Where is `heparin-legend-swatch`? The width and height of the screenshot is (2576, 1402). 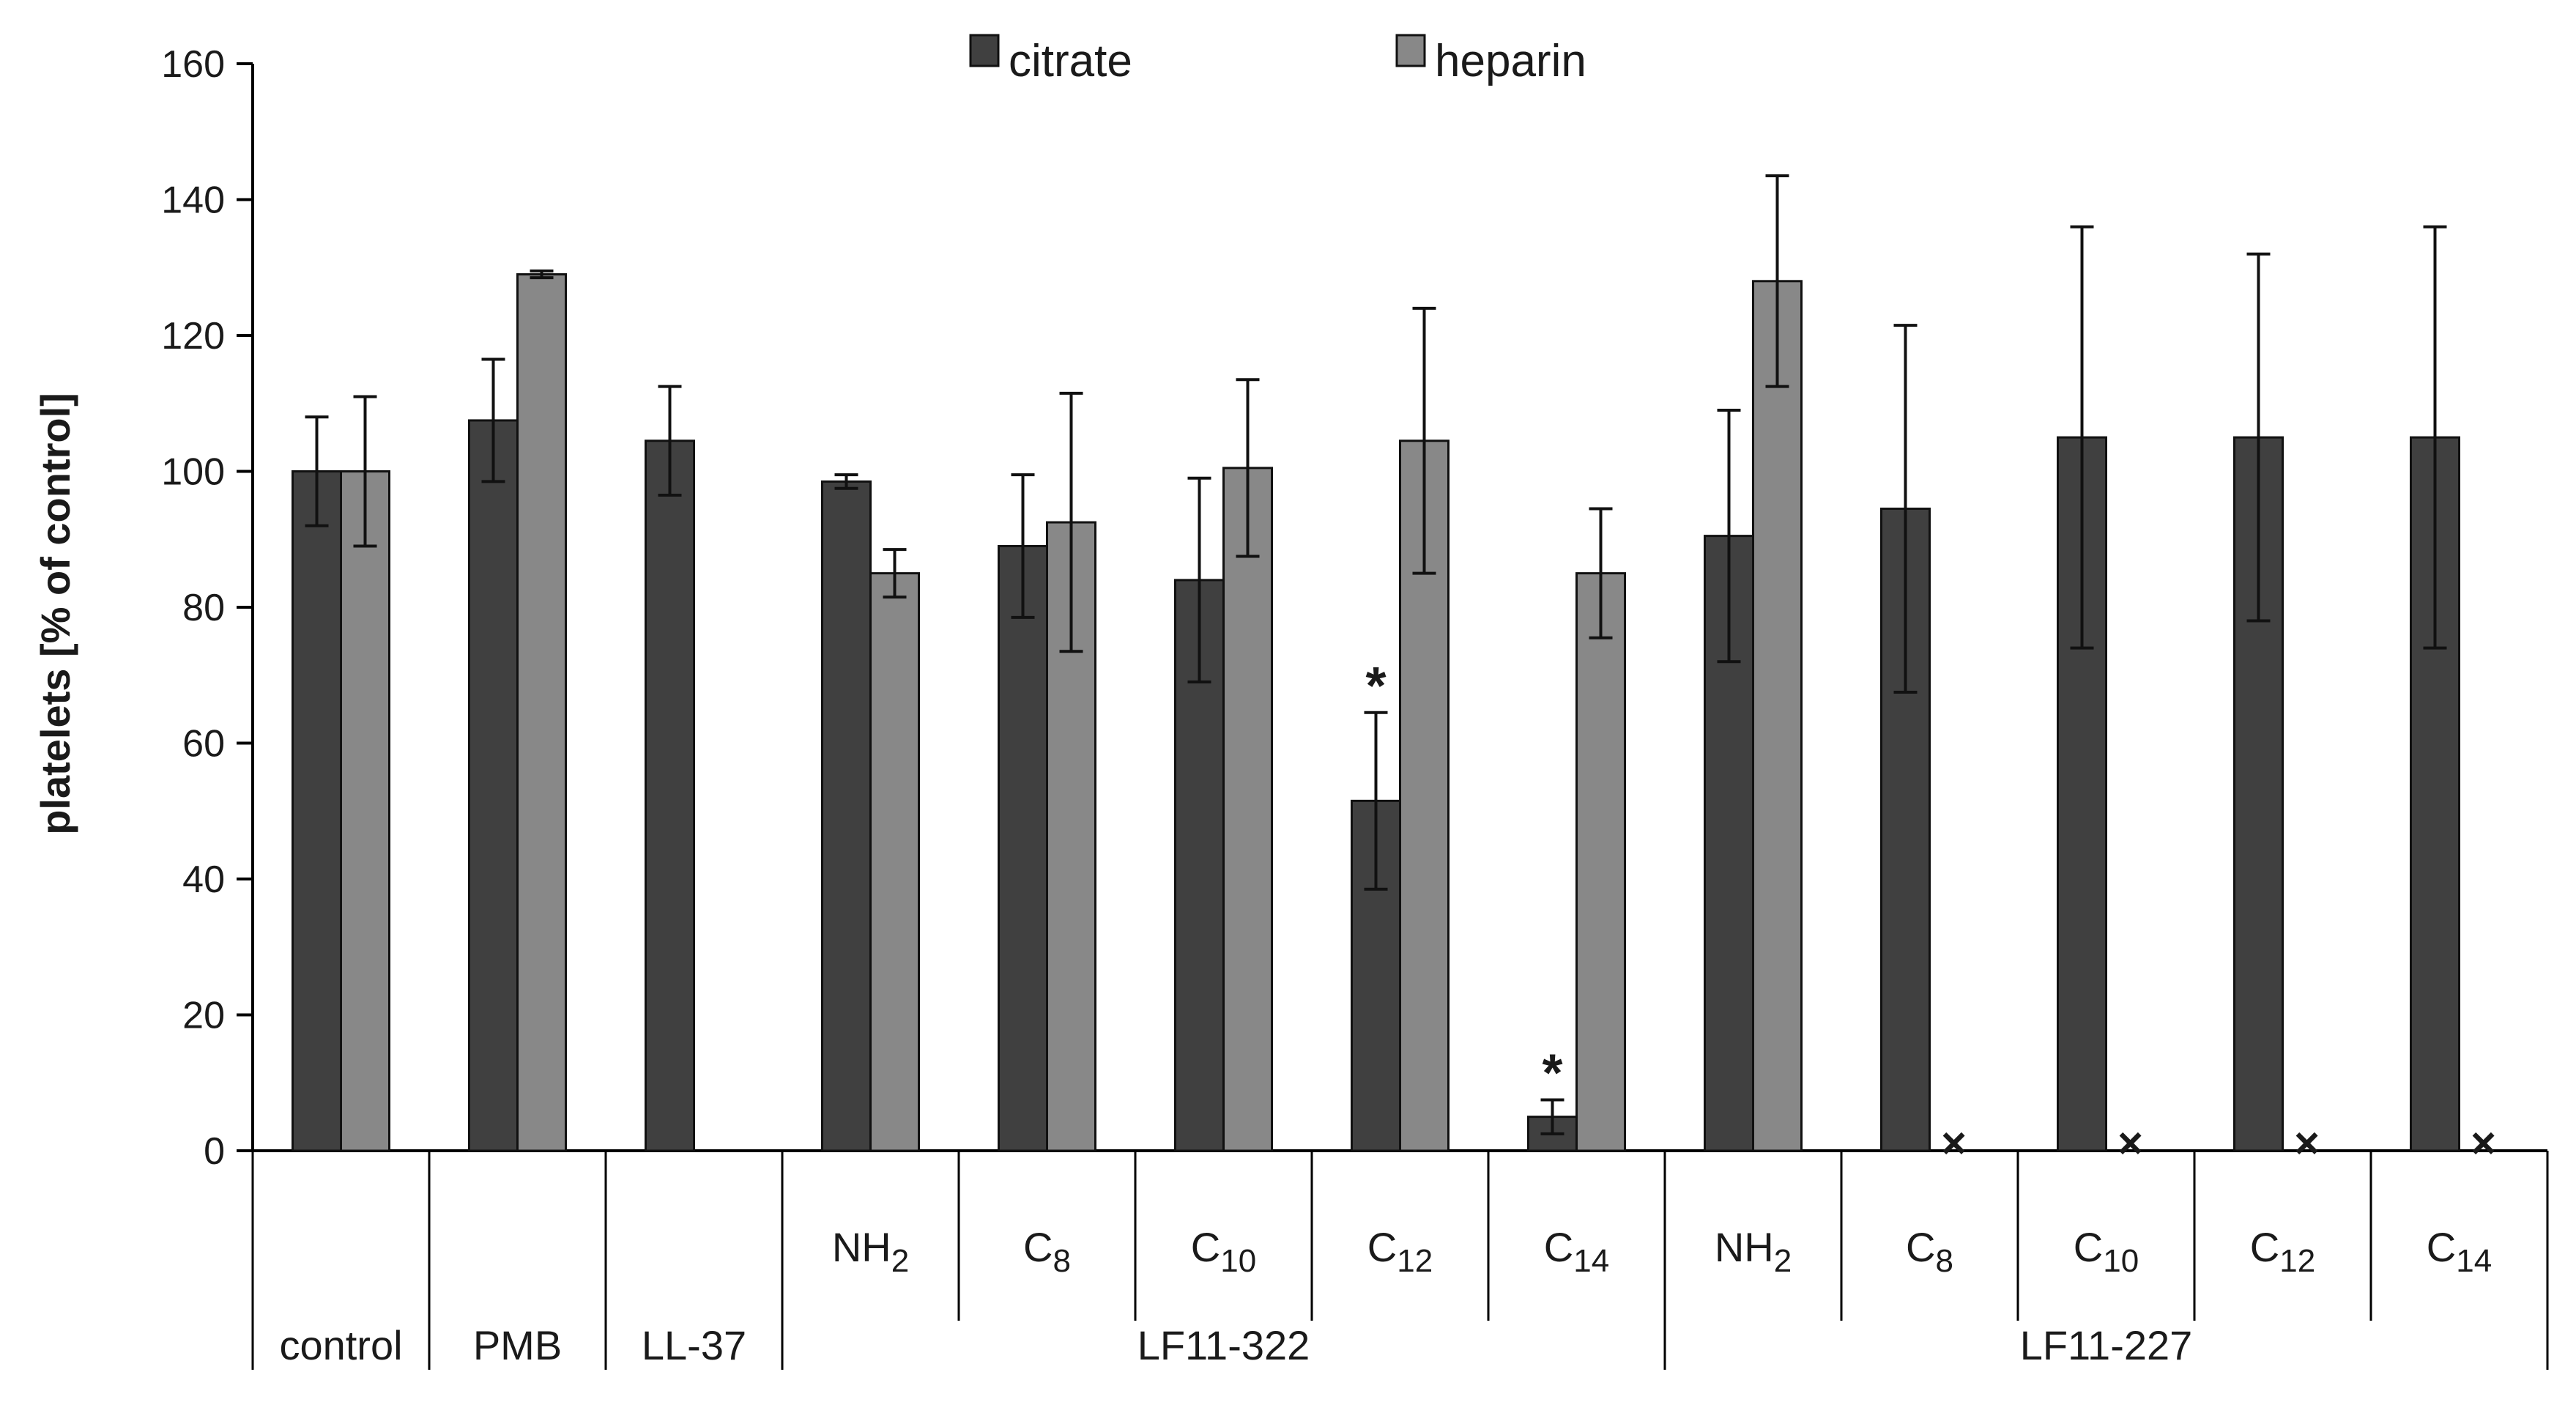 heparin-legend-swatch is located at coordinates (1410, 50).